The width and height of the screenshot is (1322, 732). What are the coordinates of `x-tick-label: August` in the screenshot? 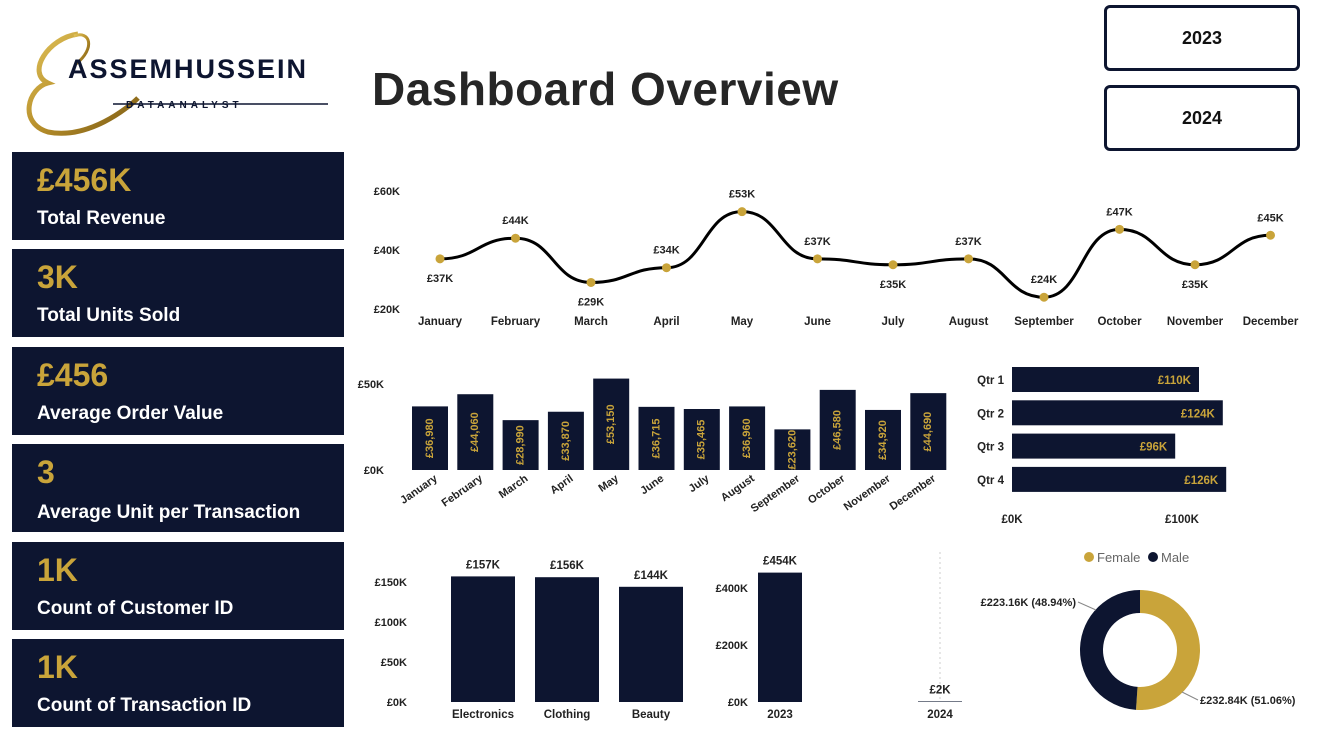 It's located at (738, 488).